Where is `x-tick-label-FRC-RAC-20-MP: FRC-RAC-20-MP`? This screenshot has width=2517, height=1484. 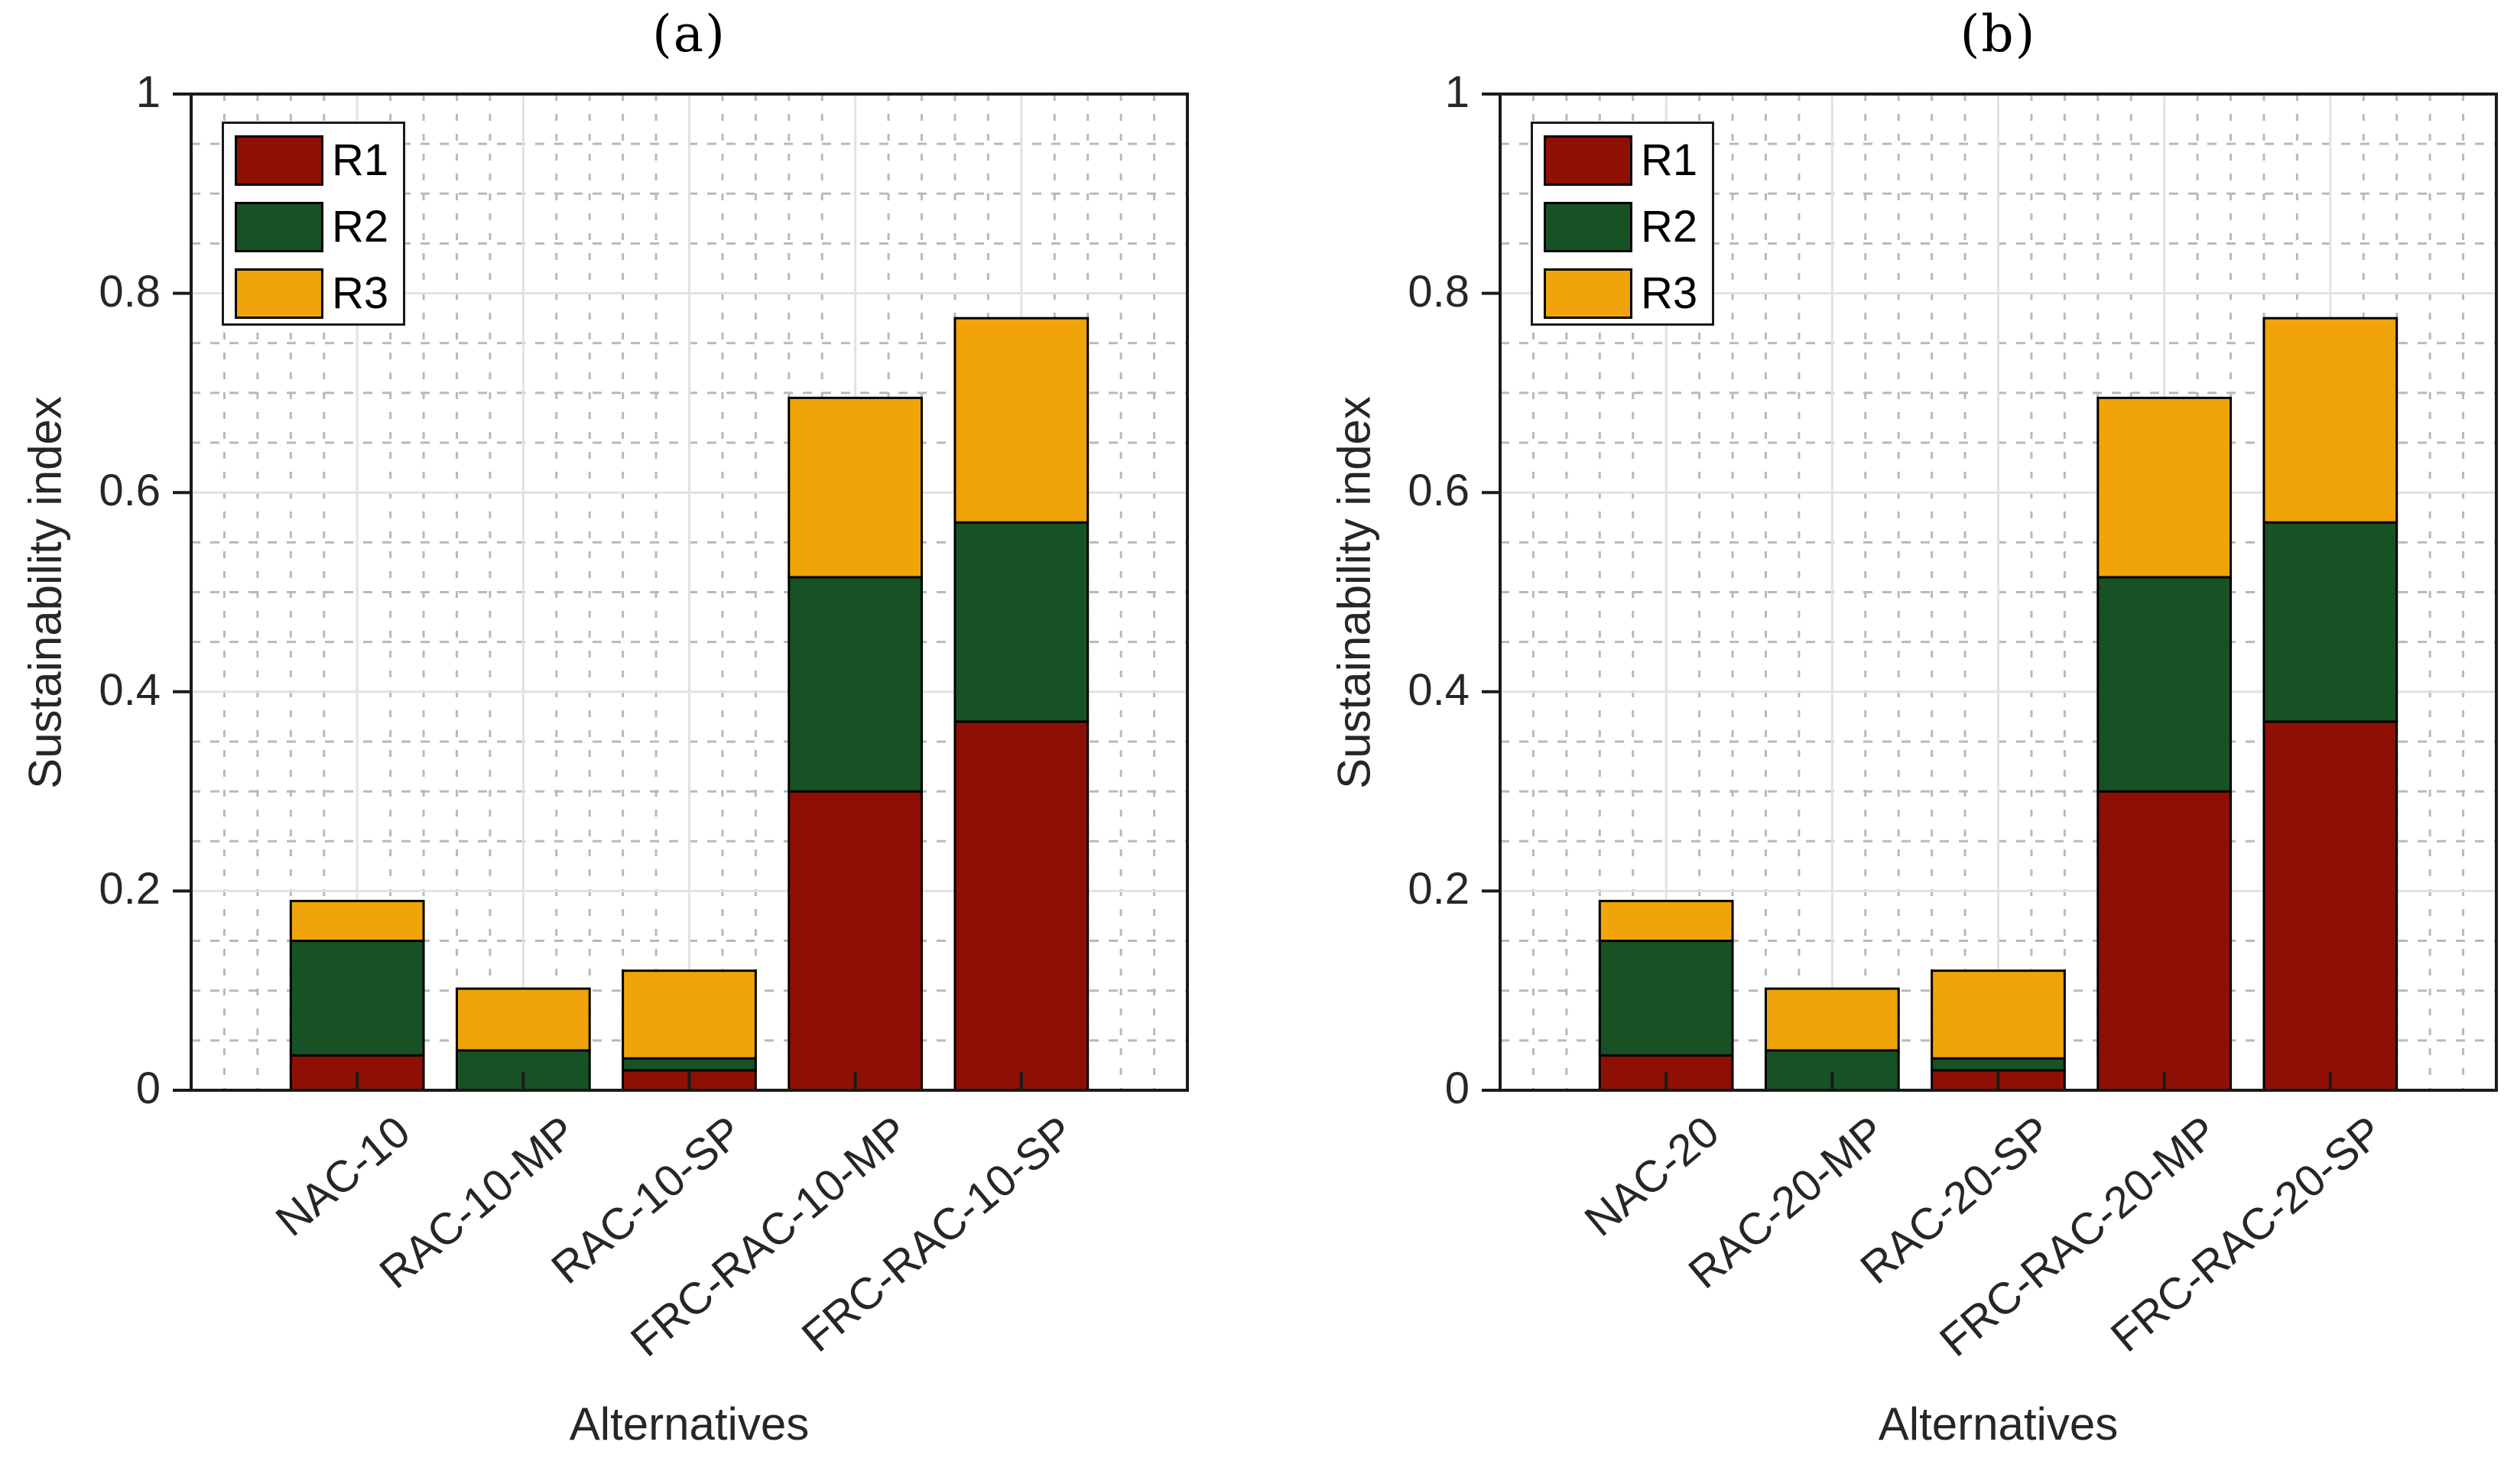
x-tick-label-FRC-RAC-20-MP: FRC-RAC-20-MP is located at coordinates (2078, 1236).